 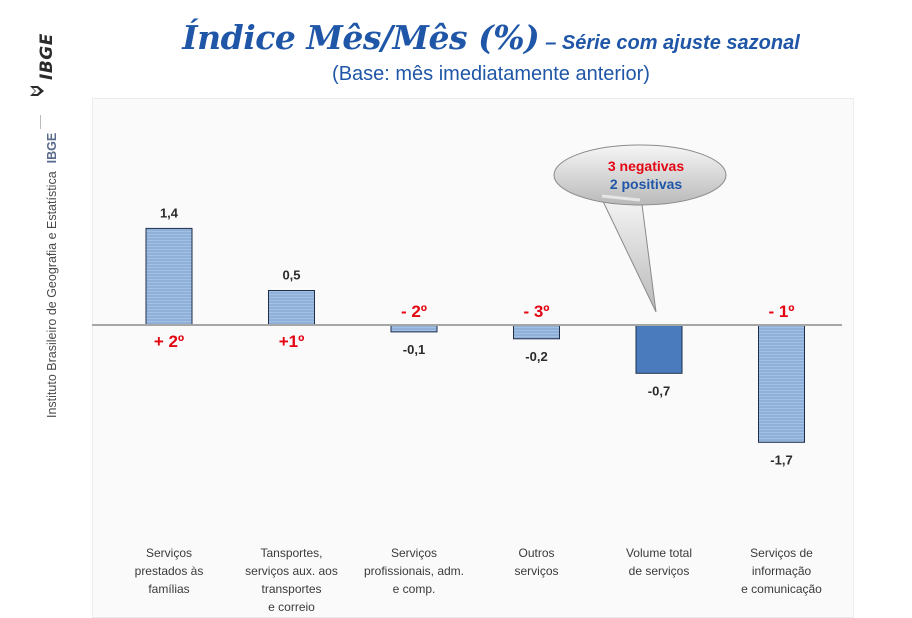 What do you see at coordinates (169, 212) in the screenshot?
I see `value-label-1: 1,4` at bounding box center [169, 212].